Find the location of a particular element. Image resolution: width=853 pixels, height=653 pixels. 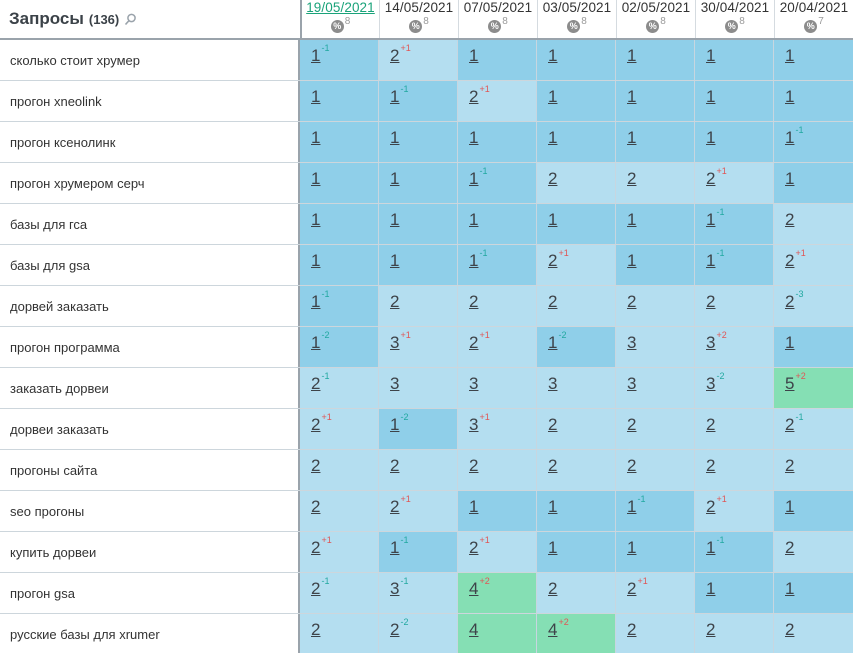

date-link: 19/05/2021 is located at coordinates (340, 7).